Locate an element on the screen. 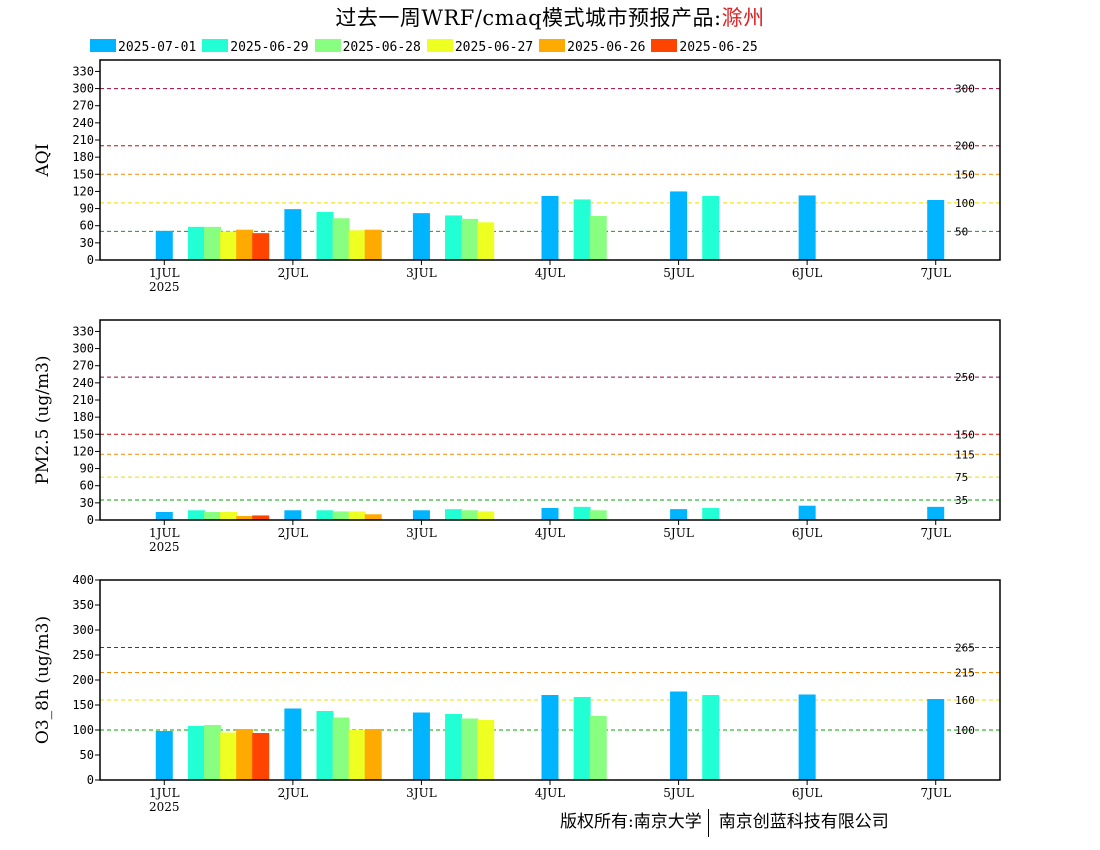 The image size is (1100, 850). legend-label: 2025-06-27 is located at coordinates (494, 47).